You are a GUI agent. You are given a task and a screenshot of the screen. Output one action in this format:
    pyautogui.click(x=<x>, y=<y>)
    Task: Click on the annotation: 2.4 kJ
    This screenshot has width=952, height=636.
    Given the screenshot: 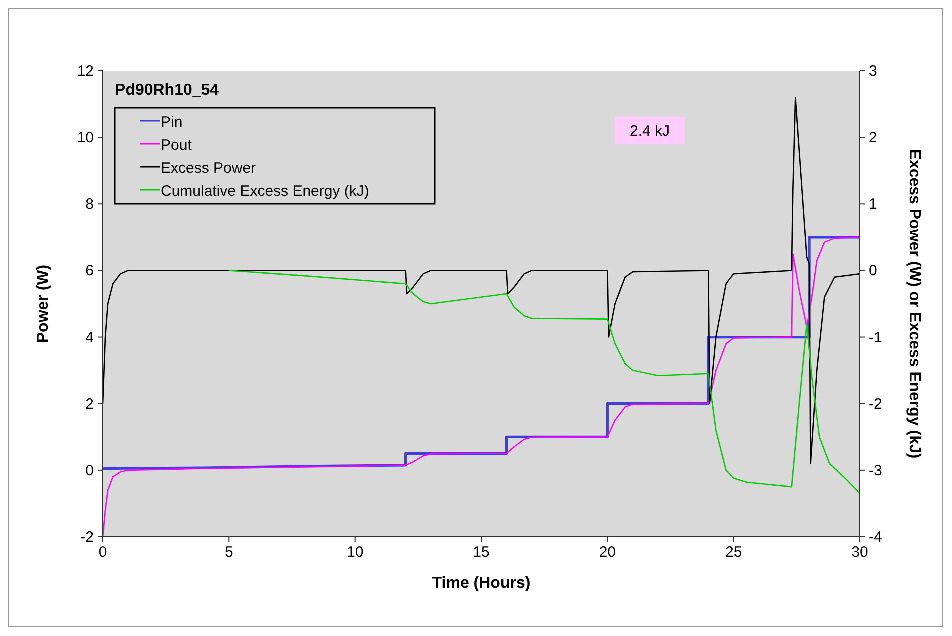 What is the action you would take?
    pyautogui.click(x=650, y=131)
    